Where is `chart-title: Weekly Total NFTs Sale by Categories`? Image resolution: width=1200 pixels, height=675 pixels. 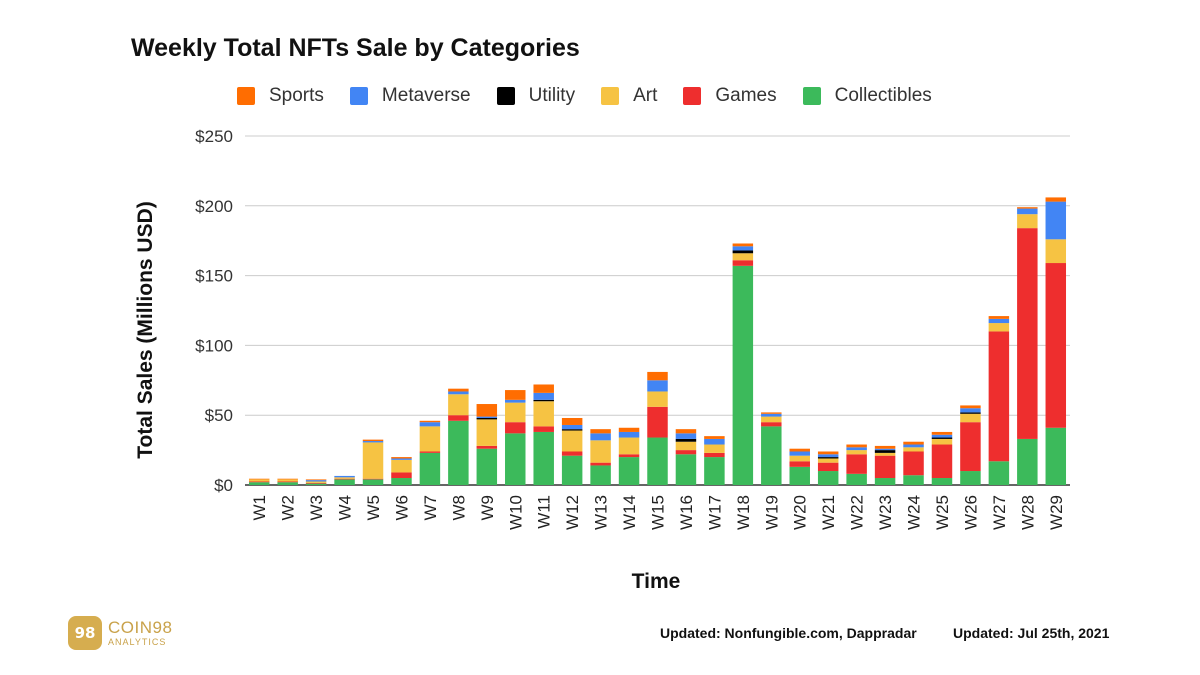 chart-title: Weekly Total NFTs Sale by Categories is located at coordinates (355, 48).